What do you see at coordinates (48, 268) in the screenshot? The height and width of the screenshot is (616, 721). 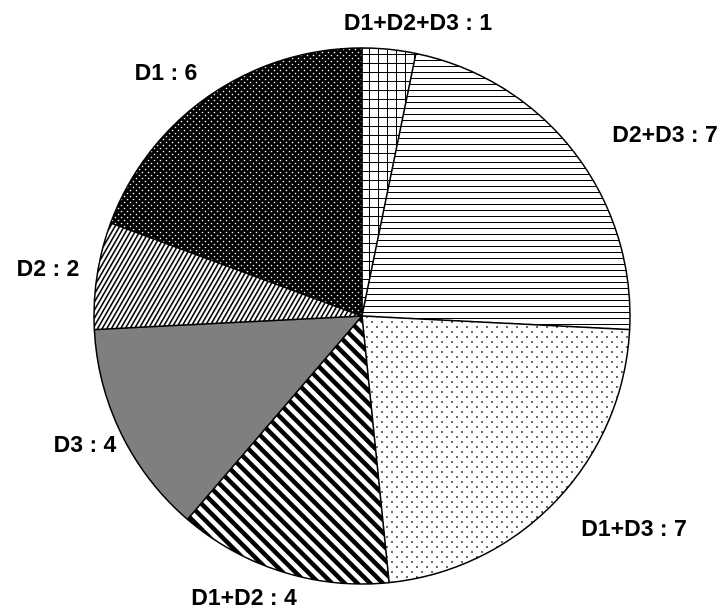 I see `pie-label-d2: D2 : 2` at bounding box center [48, 268].